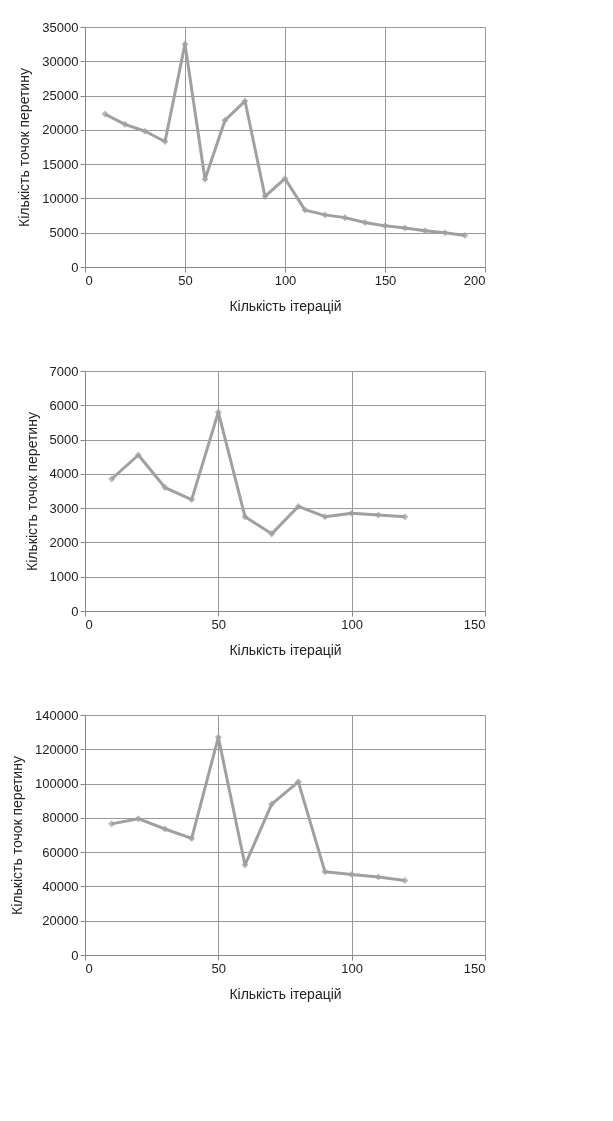 The height and width of the screenshot is (1121, 613). I want to click on y-tick-label: 25000, so click(60, 96).